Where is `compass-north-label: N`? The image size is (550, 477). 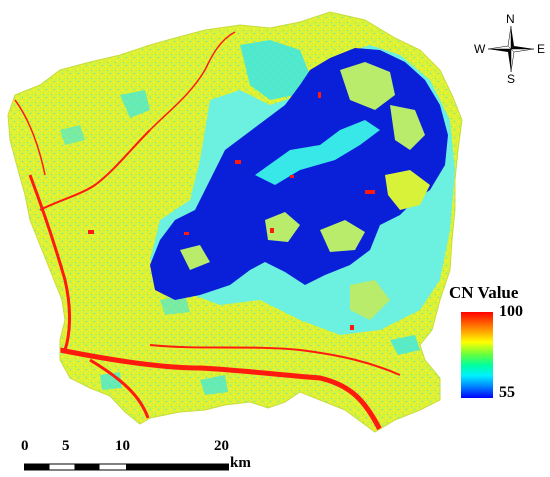
compass-north-label: N is located at coordinates (510, 19).